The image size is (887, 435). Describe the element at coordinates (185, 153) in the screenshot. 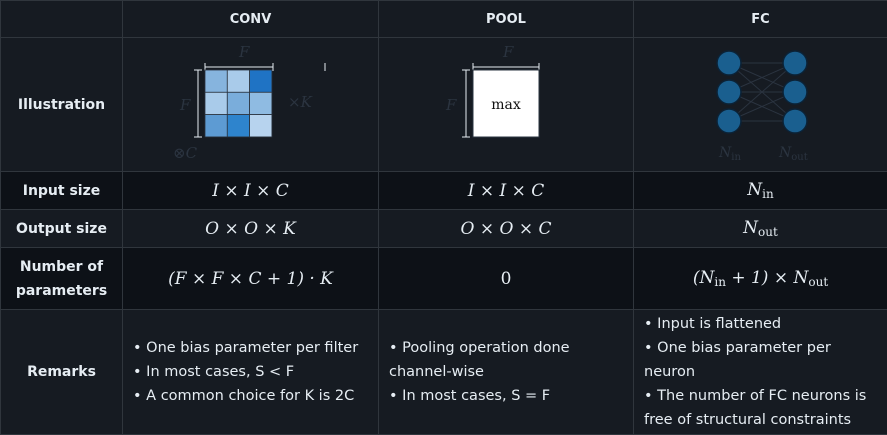

I see `conv-c-label: ⊗C` at that location.